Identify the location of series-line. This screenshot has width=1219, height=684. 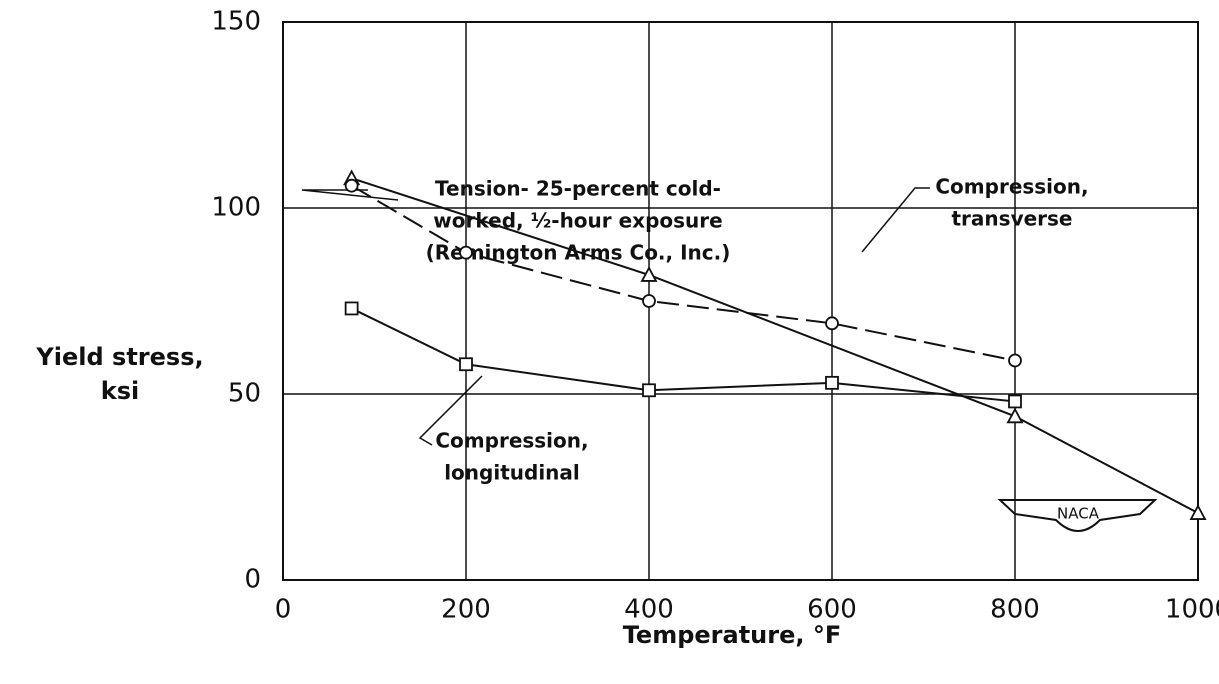
(683, 355).